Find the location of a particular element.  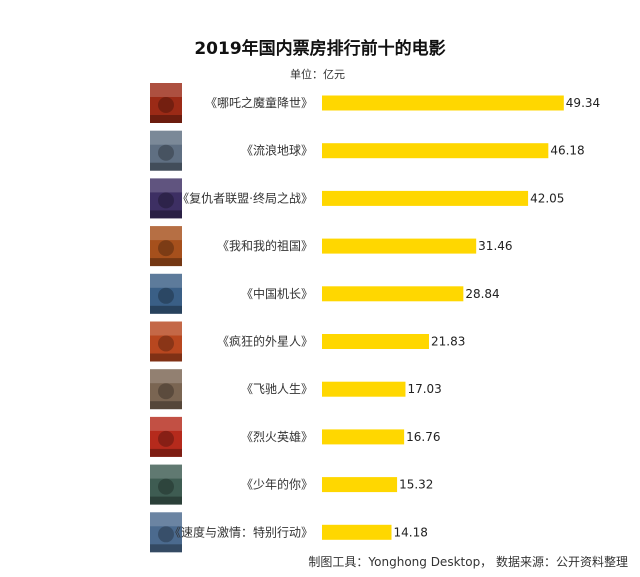

category-label: 《复仇者联盟·终局之战》 is located at coordinates (245, 197).